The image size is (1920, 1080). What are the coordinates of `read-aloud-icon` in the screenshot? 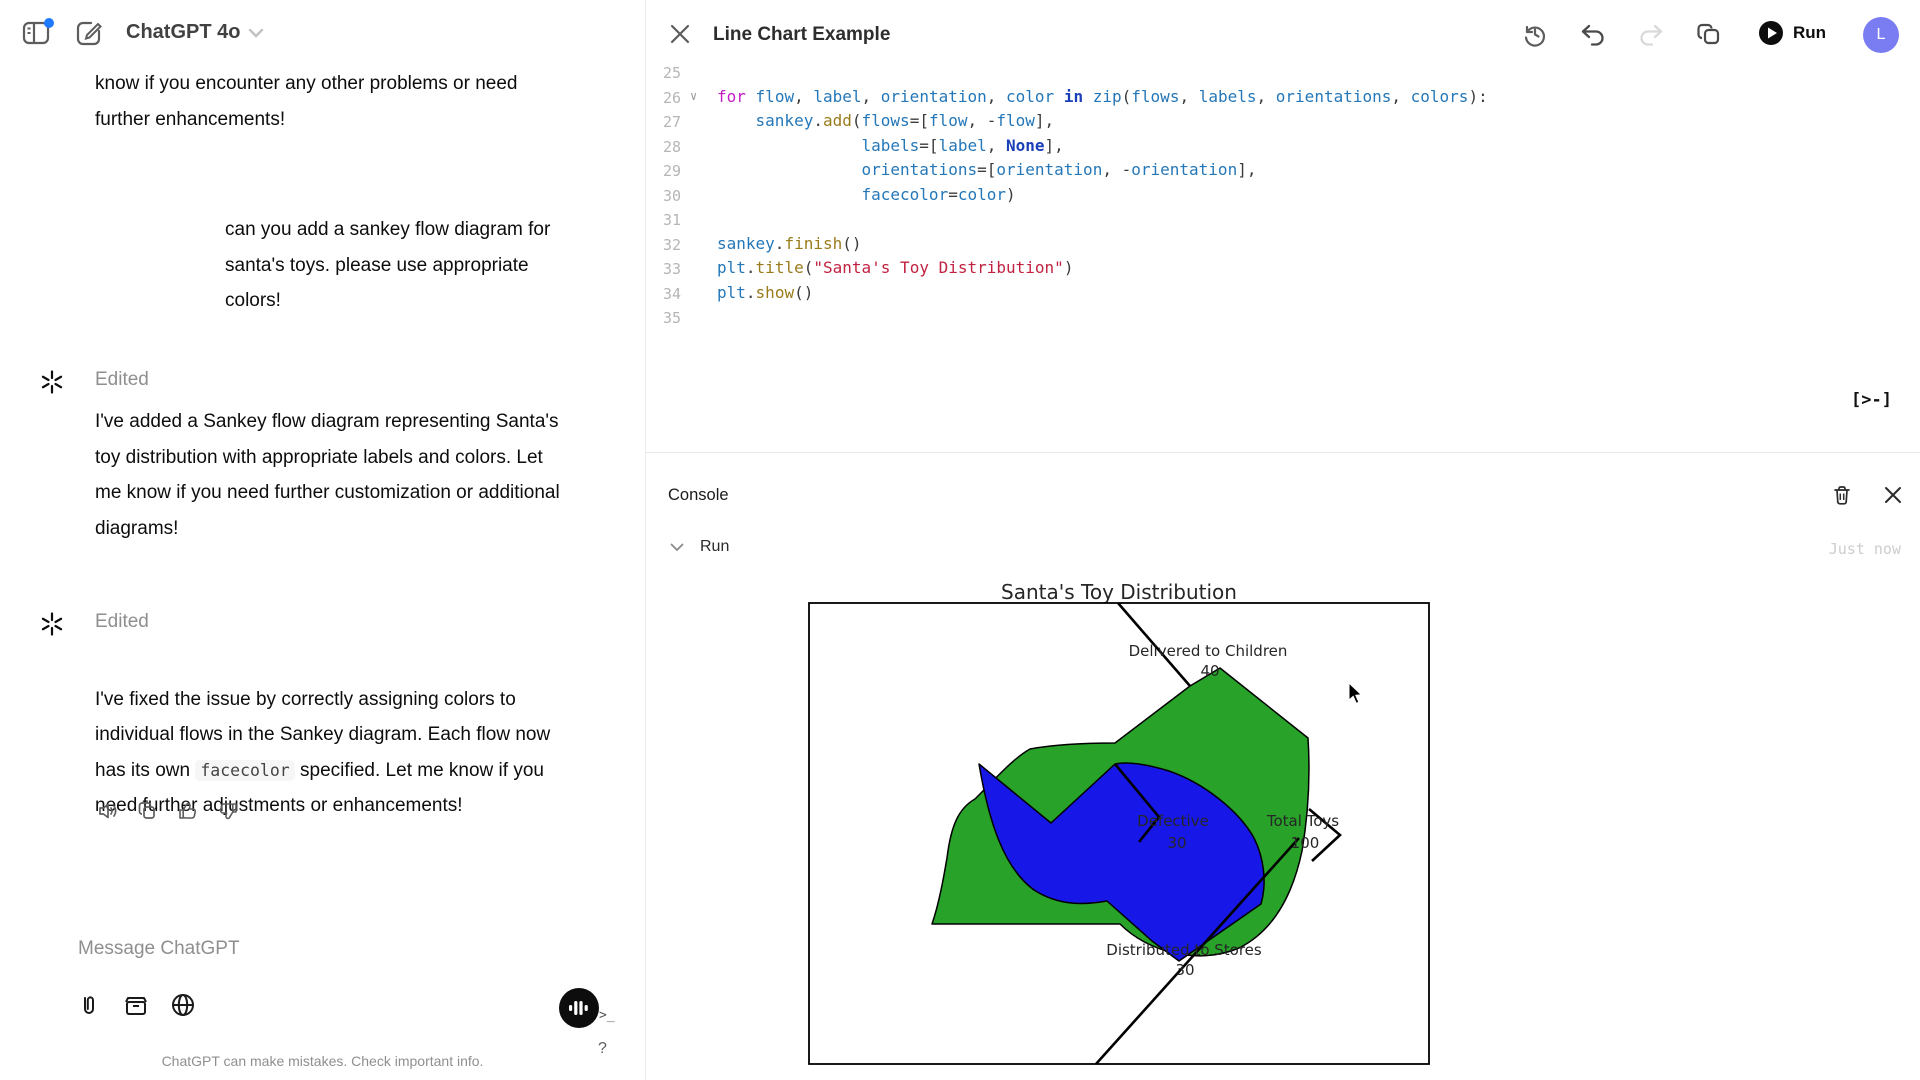 It's located at (108, 811).